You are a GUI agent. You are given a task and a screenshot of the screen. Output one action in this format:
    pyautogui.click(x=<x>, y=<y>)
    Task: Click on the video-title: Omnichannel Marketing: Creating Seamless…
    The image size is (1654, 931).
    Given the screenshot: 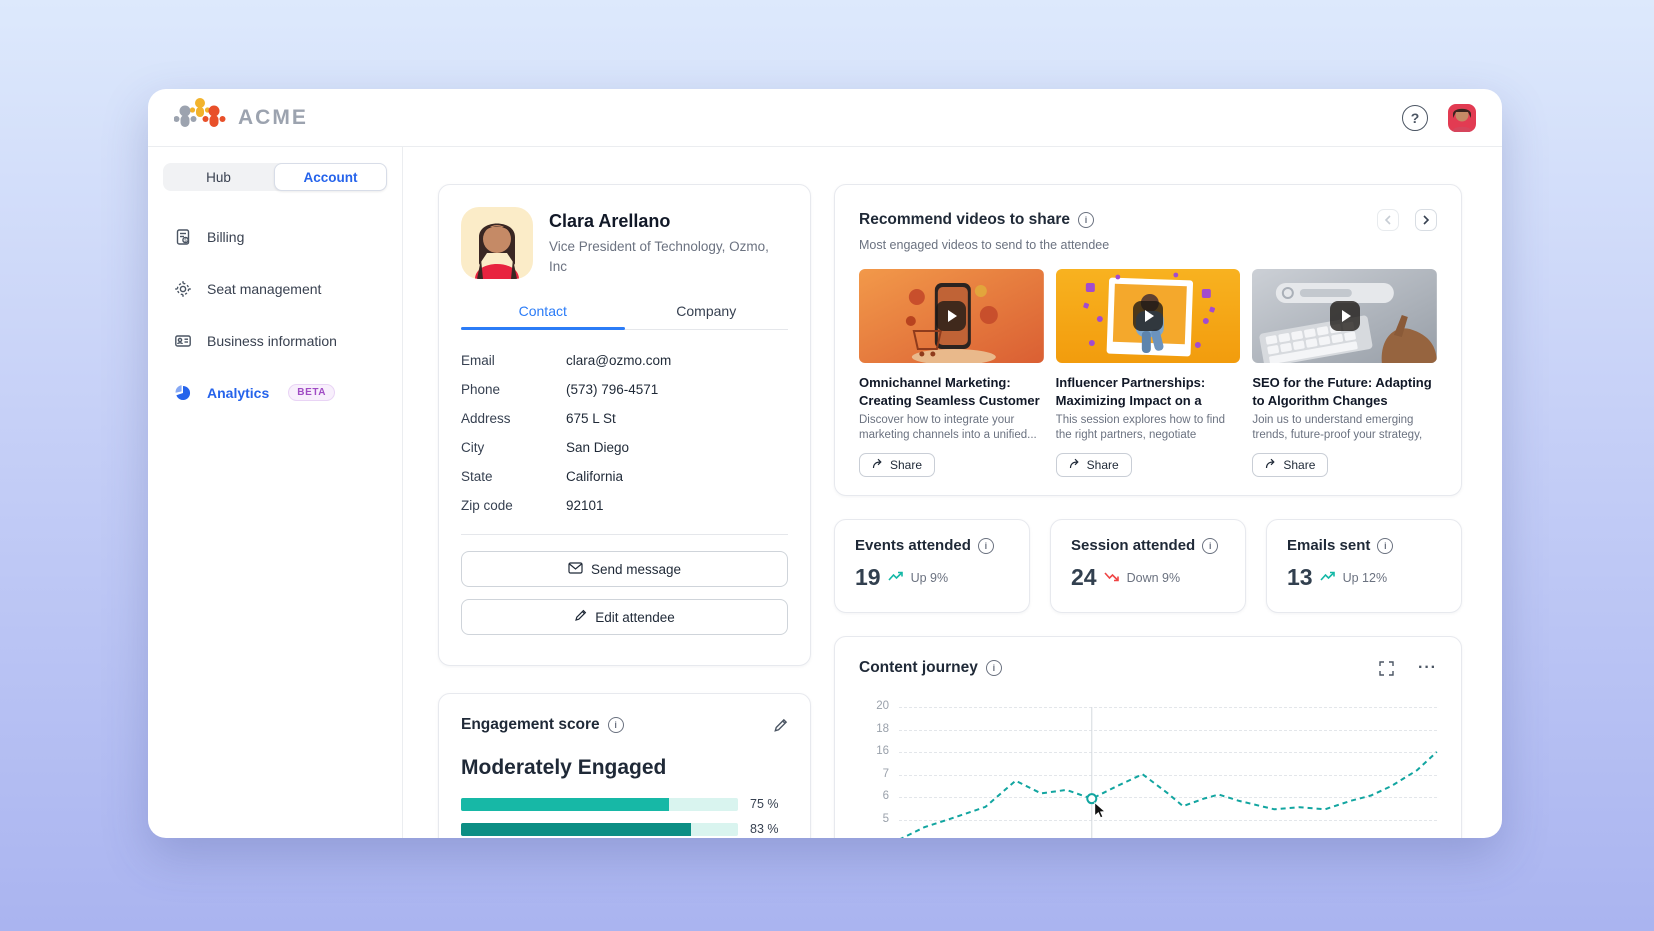 What is the action you would take?
    pyautogui.click(x=949, y=391)
    